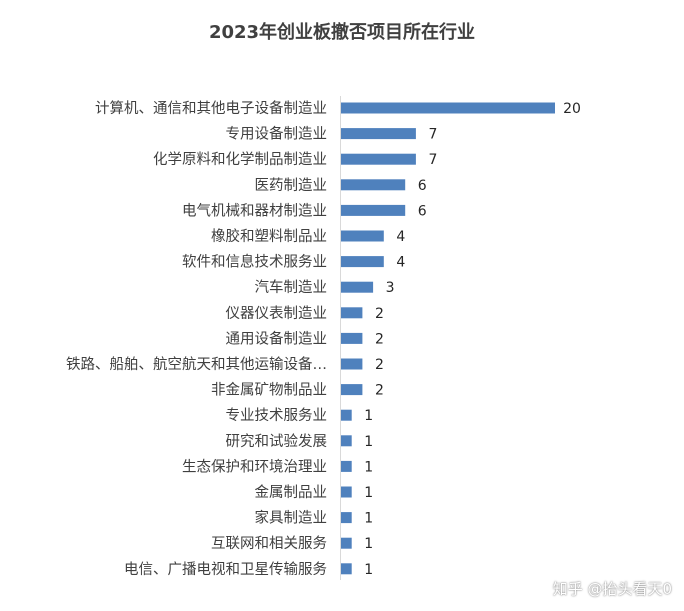 This screenshot has width=684, height=611. I want to click on category-label: 生态保护和环境治理业, so click(254, 466).